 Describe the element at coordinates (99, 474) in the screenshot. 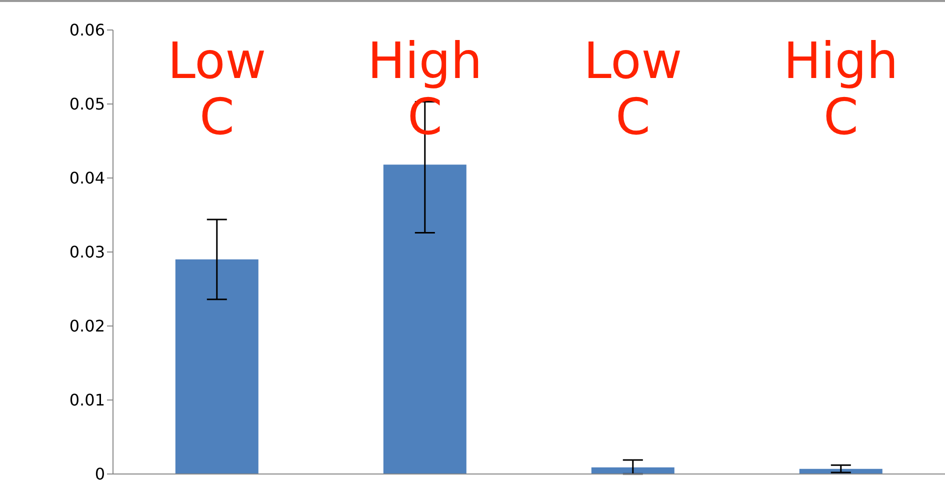

I see `y-tick-label: 0` at that location.